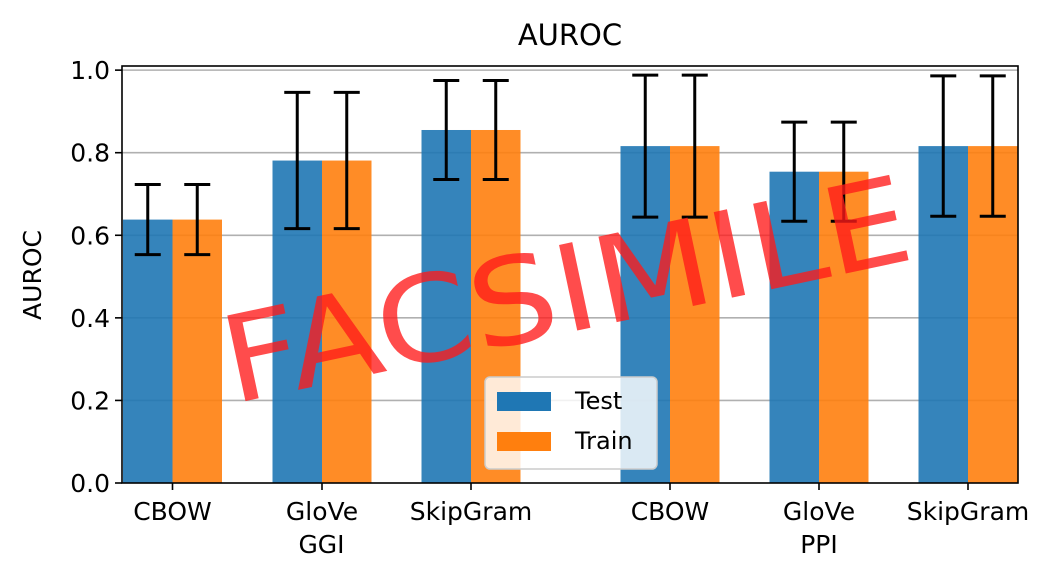 This screenshot has width=1056, height=580. What do you see at coordinates (90, 70) in the screenshot?
I see `y-tick-label: 1.0` at bounding box center [90, 70].